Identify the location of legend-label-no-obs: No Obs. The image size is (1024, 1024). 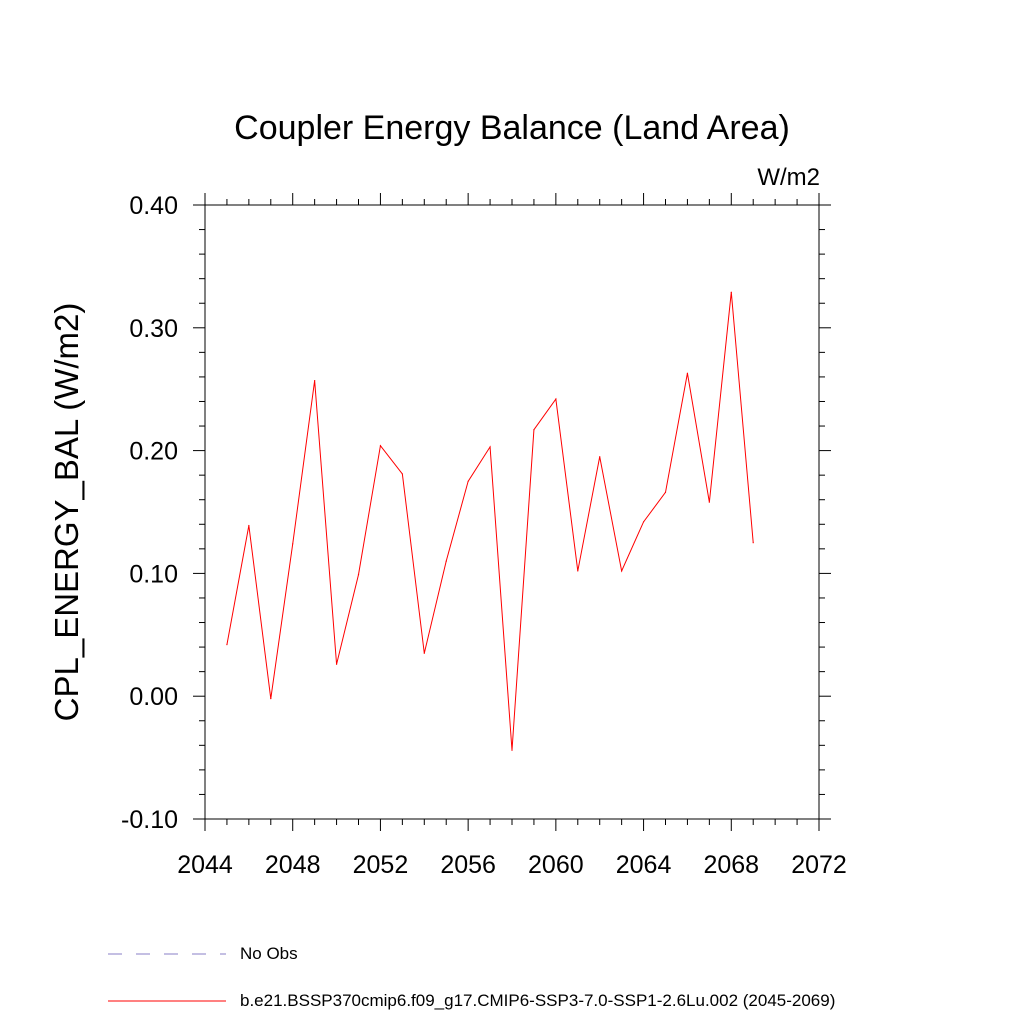
(269, 953).